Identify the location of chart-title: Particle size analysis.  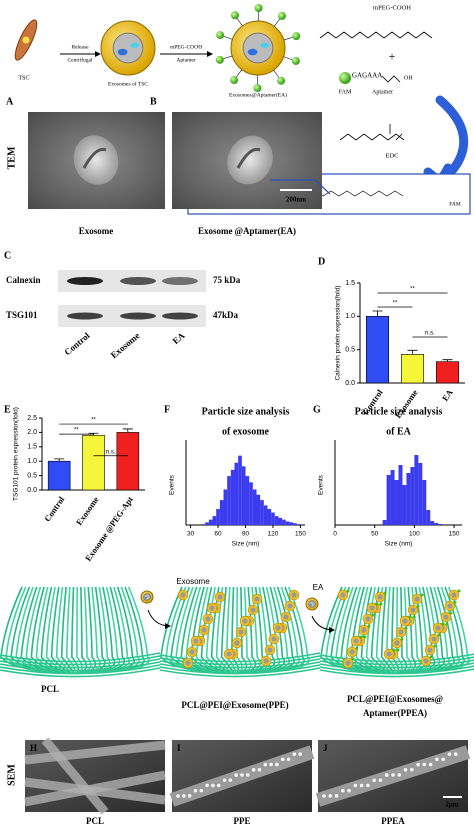
(399, 411).